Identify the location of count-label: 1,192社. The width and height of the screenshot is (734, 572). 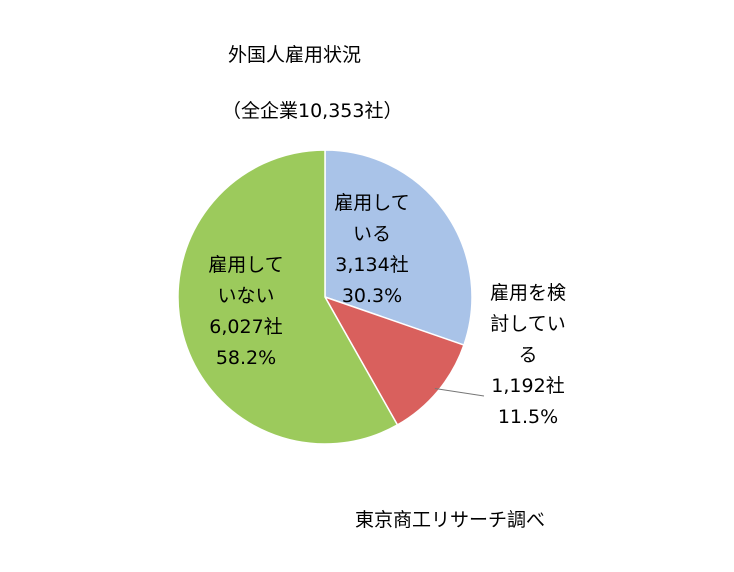
(528, 386).